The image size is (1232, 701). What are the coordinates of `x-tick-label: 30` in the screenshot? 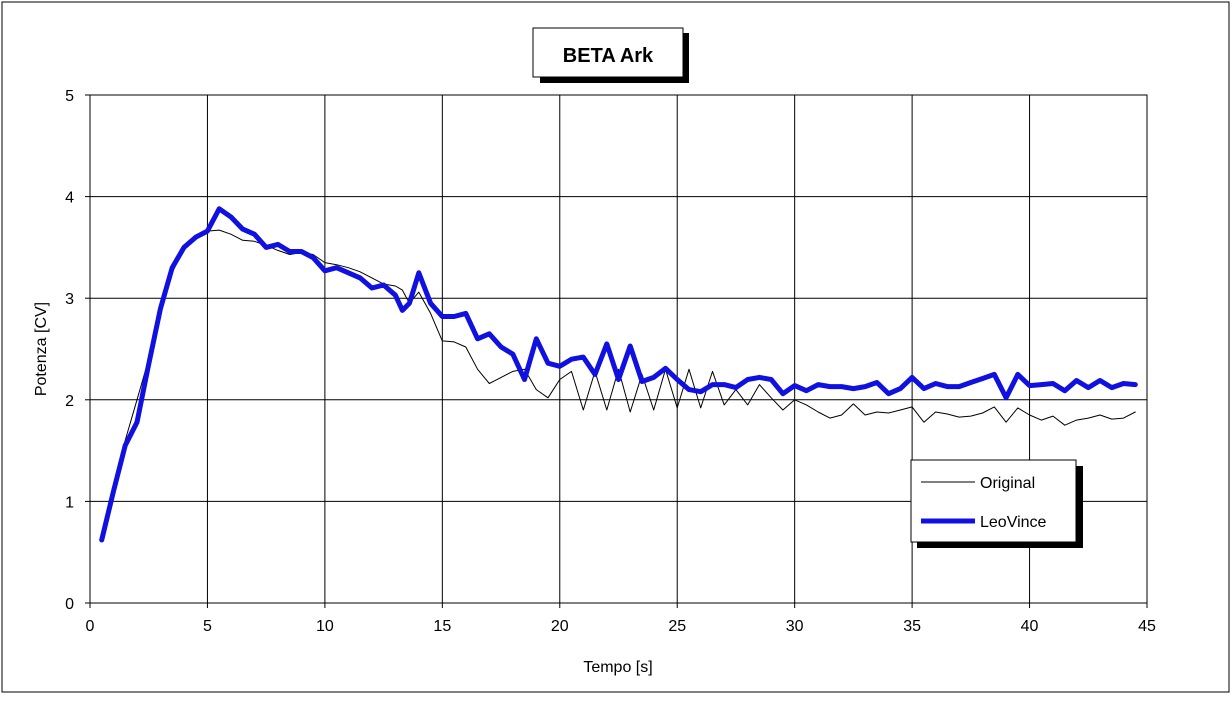 It's located at (795, 626).